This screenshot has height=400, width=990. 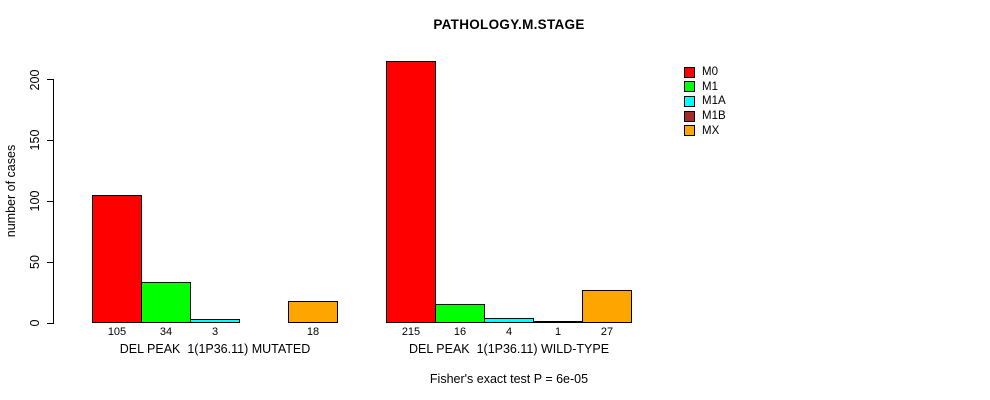 I want to click on legend-item: M1A, so click(x=705, y=101).